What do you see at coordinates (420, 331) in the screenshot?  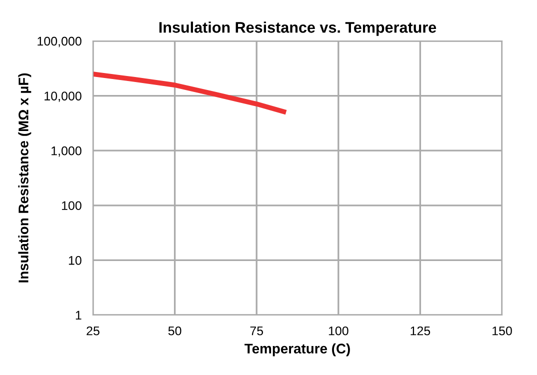 I see `x-tick-label: 125` at bounding box center [420, 331].